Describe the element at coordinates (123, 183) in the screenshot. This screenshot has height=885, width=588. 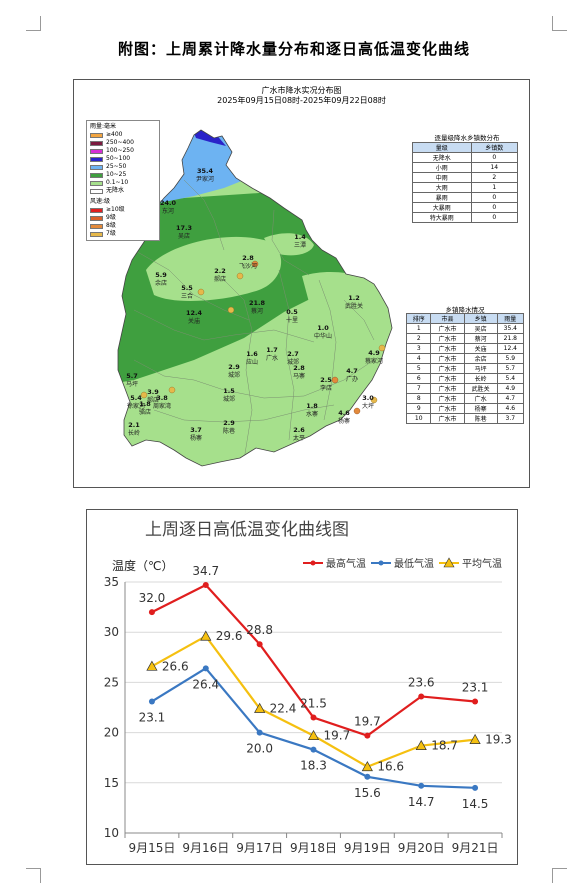
I see `rain-legend-item: 0.1~10` at that location.